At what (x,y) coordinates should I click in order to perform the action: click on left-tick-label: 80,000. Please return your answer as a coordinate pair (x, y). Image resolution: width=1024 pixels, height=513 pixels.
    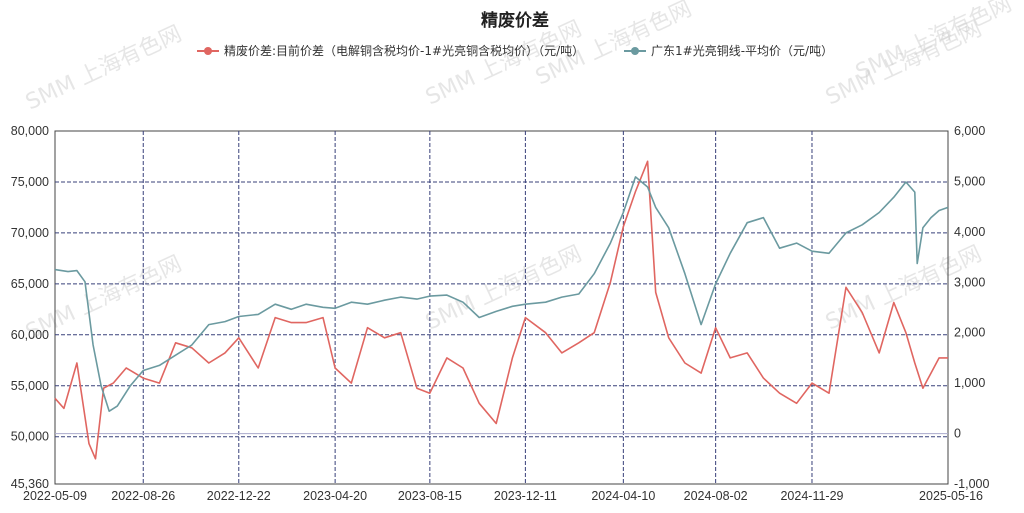
    Looking at the image, I should click on (30, 131).